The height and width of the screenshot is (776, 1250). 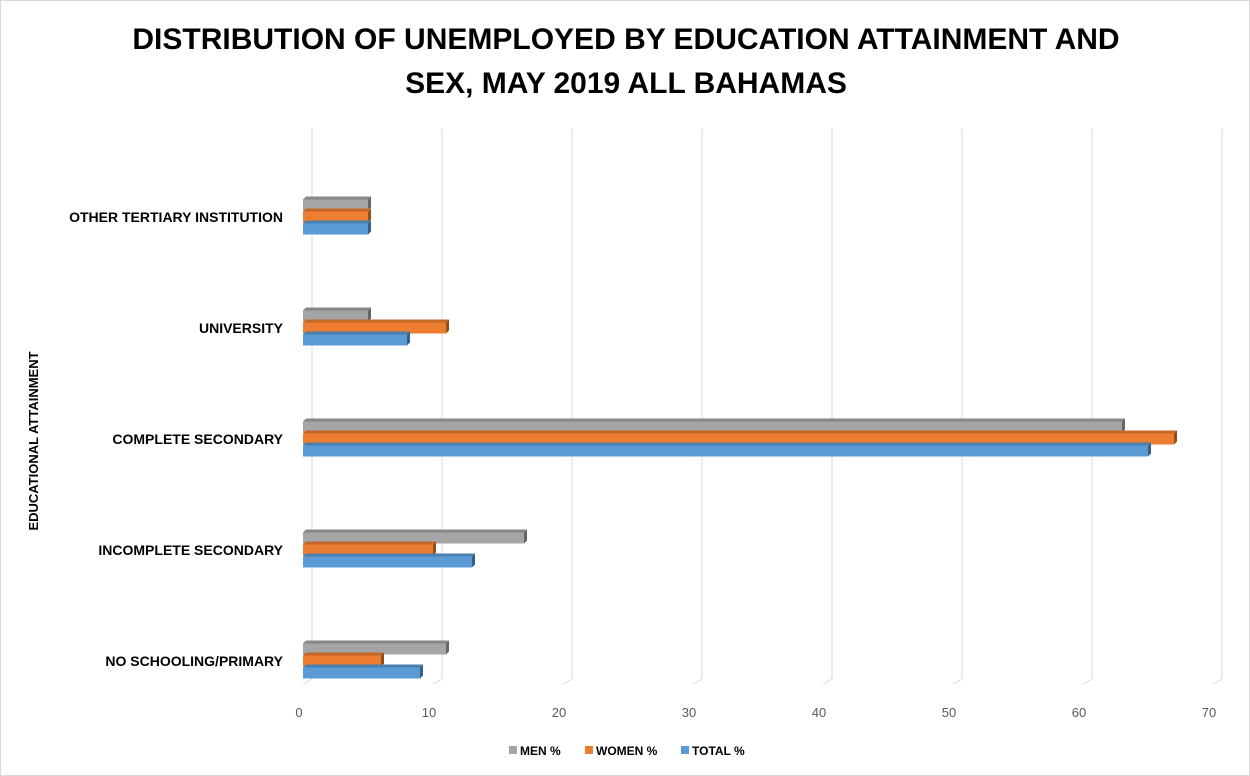 I want to click on x-tick-label: 70, so click(x=1209, y=712).